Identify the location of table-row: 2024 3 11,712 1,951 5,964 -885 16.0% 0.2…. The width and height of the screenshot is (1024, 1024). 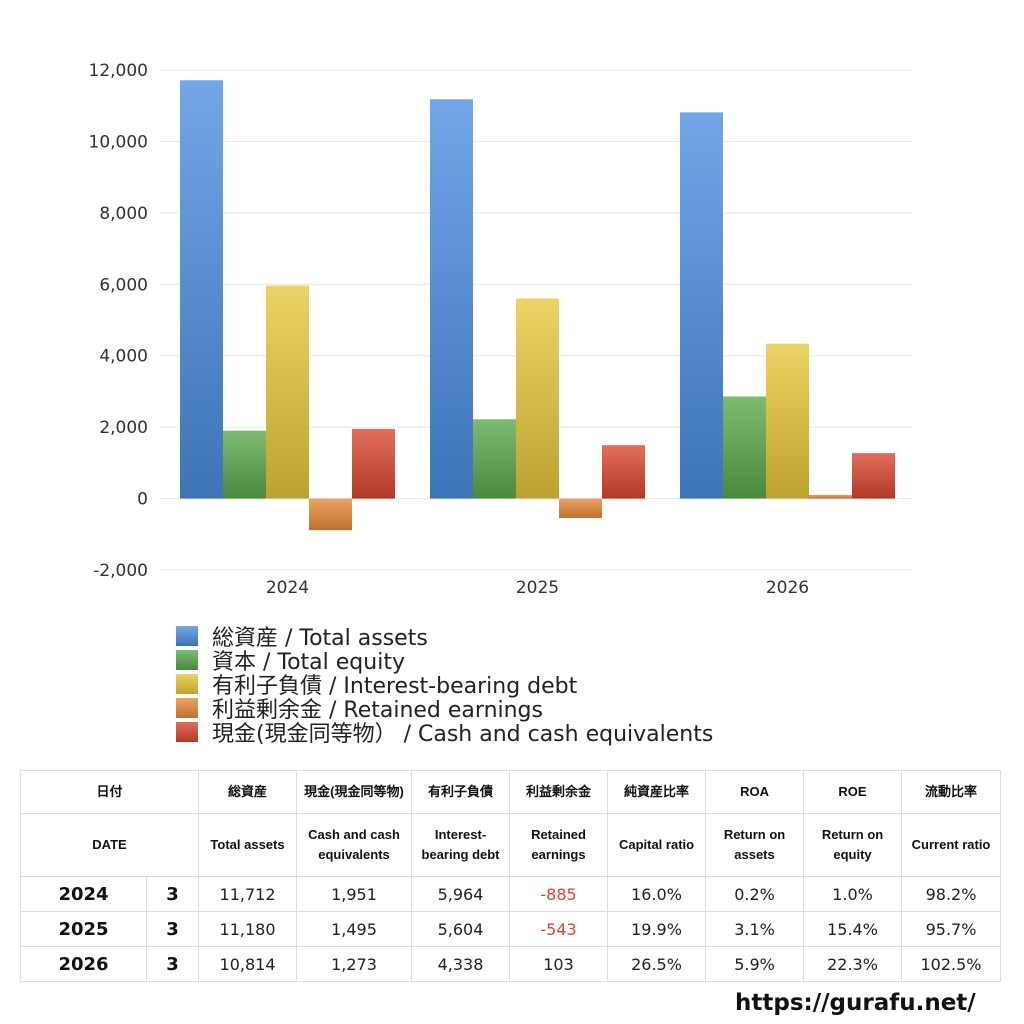
(511, 894).